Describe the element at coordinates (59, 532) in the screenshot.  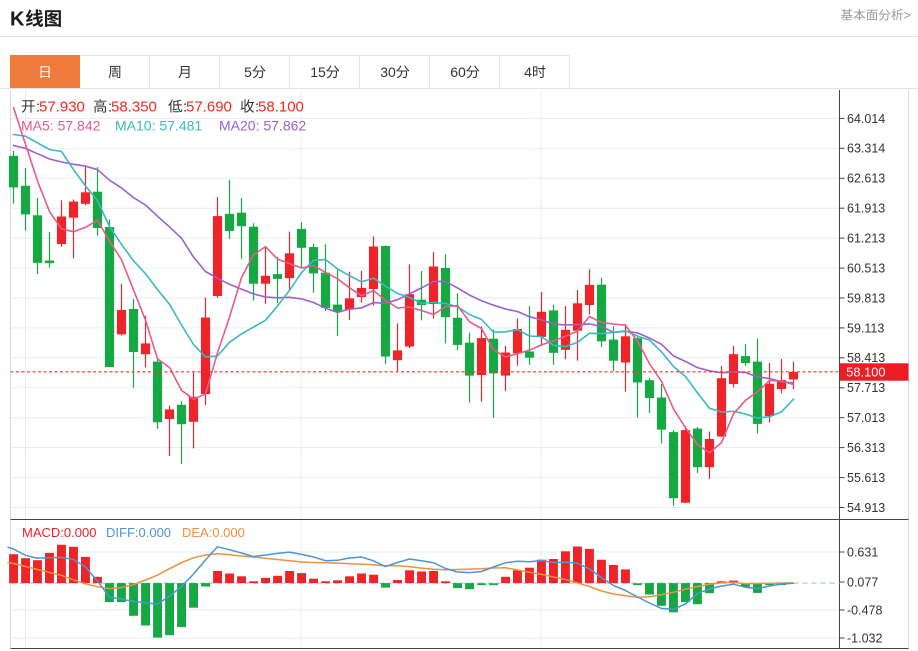
I see `svg-text: MACD:0.000` at that location.